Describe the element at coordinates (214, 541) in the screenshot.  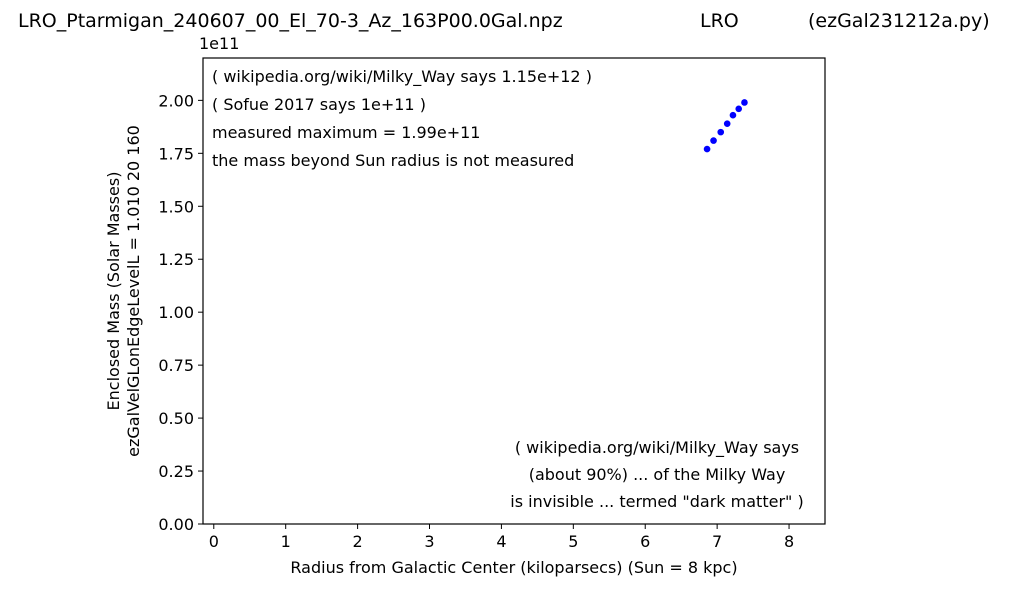
I see `x-tick-label: 0` at that location.